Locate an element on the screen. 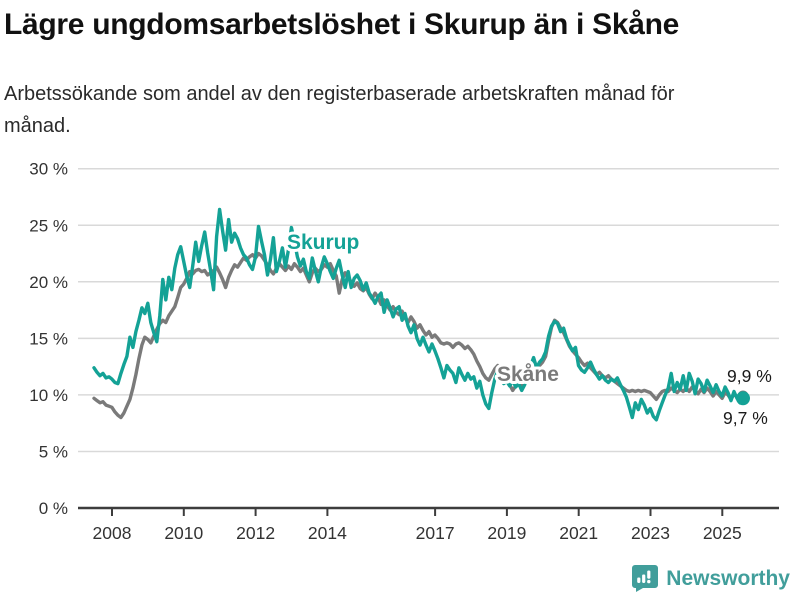 This screenshot has width=800, height=600. y-axis-tick-label: 30 % is located at coordinates (48, 169).